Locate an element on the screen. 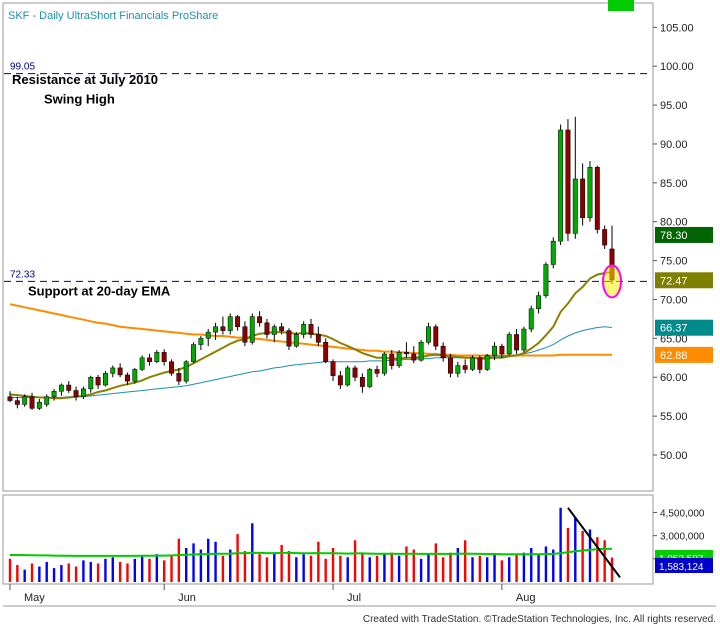  price-tag-label: 72.47 is located at coordinates (674, 281).